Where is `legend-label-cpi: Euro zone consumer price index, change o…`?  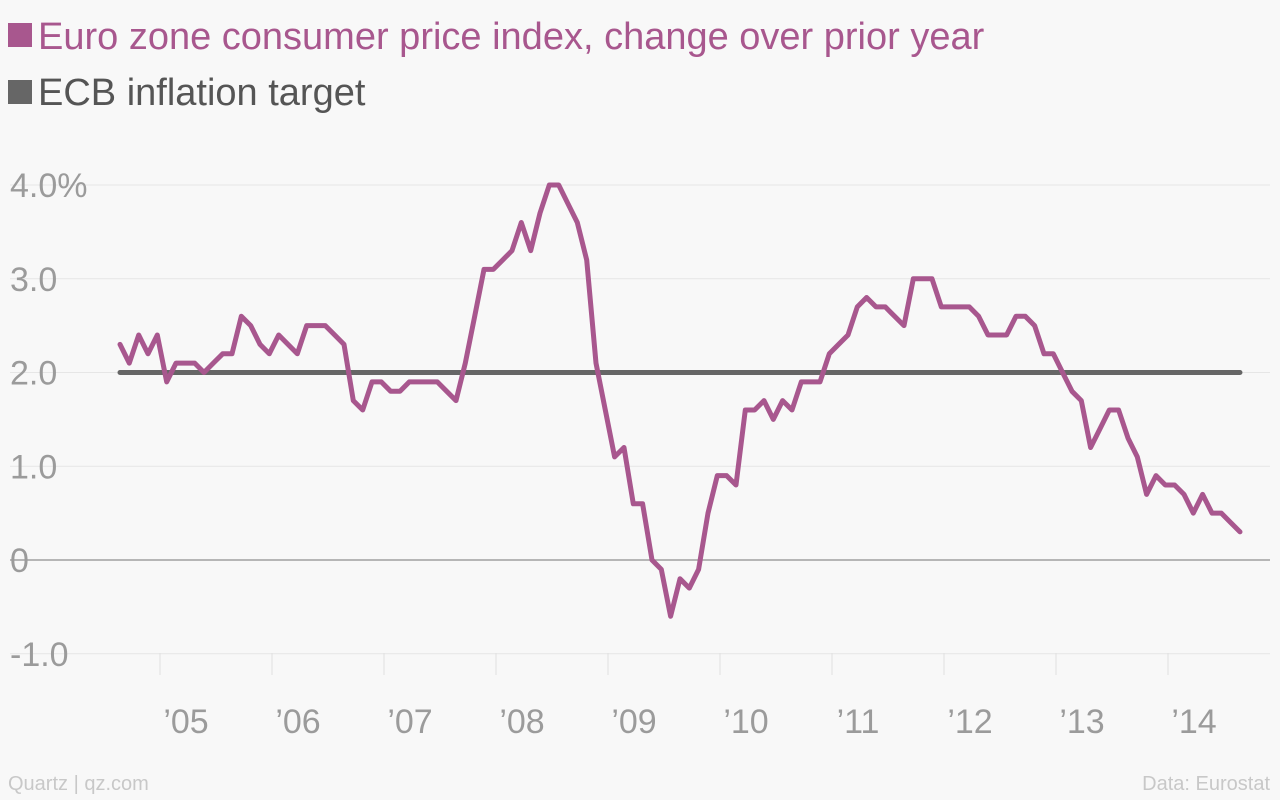
legend-label-cpi: Euro zone consumer price index, change o… is located at coordinates (511, 37).